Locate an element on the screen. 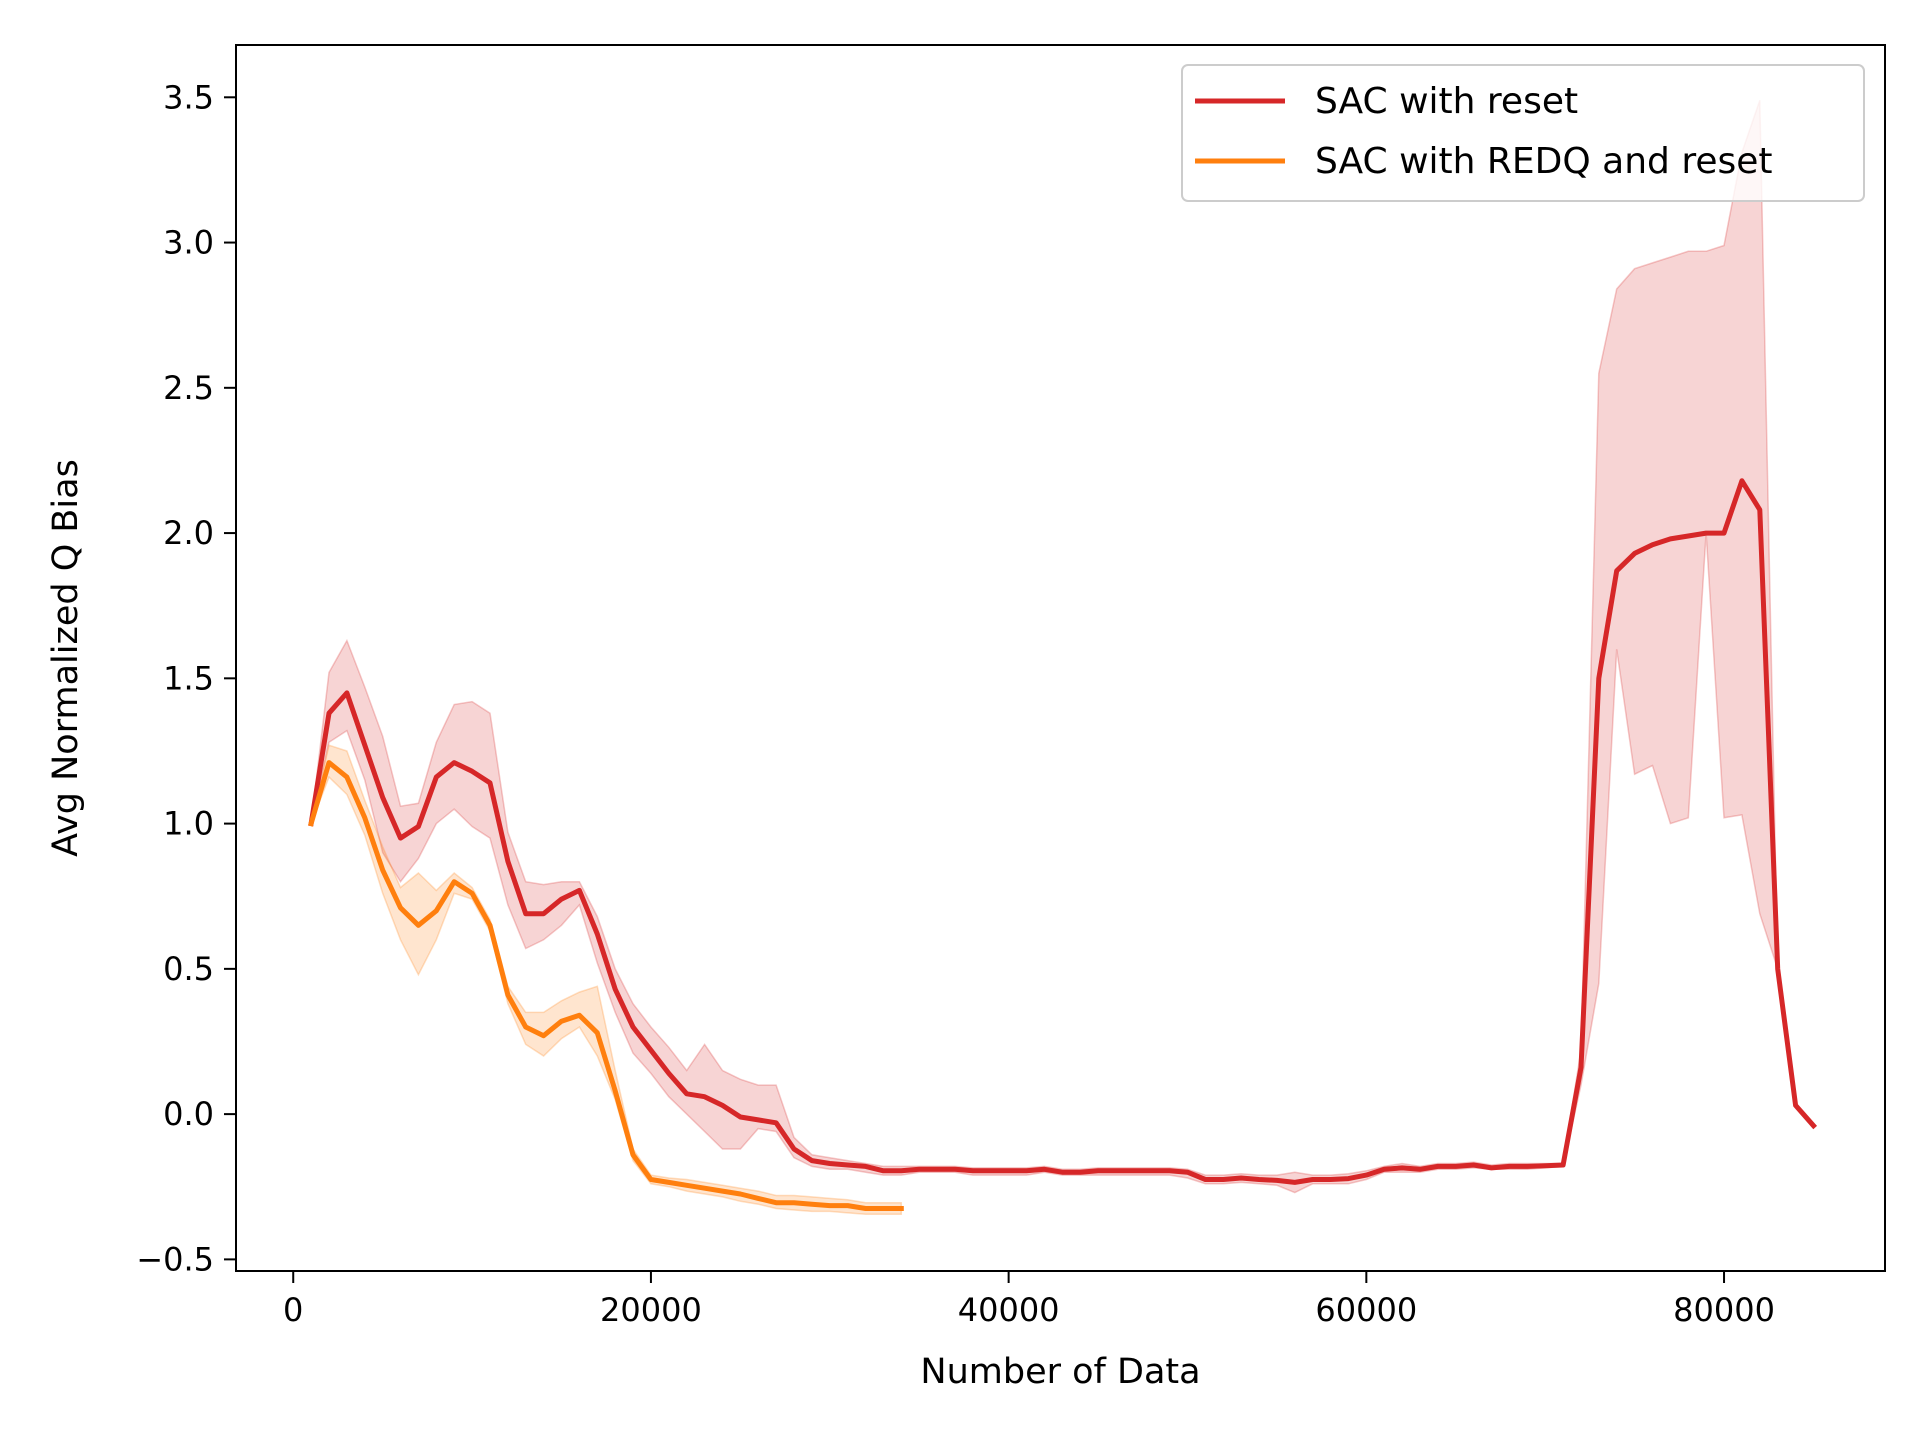 Image resolution: width=1920 pixels, height=1440 pixels. x-tick-label: 0 is located at coordinates (293, 1310).